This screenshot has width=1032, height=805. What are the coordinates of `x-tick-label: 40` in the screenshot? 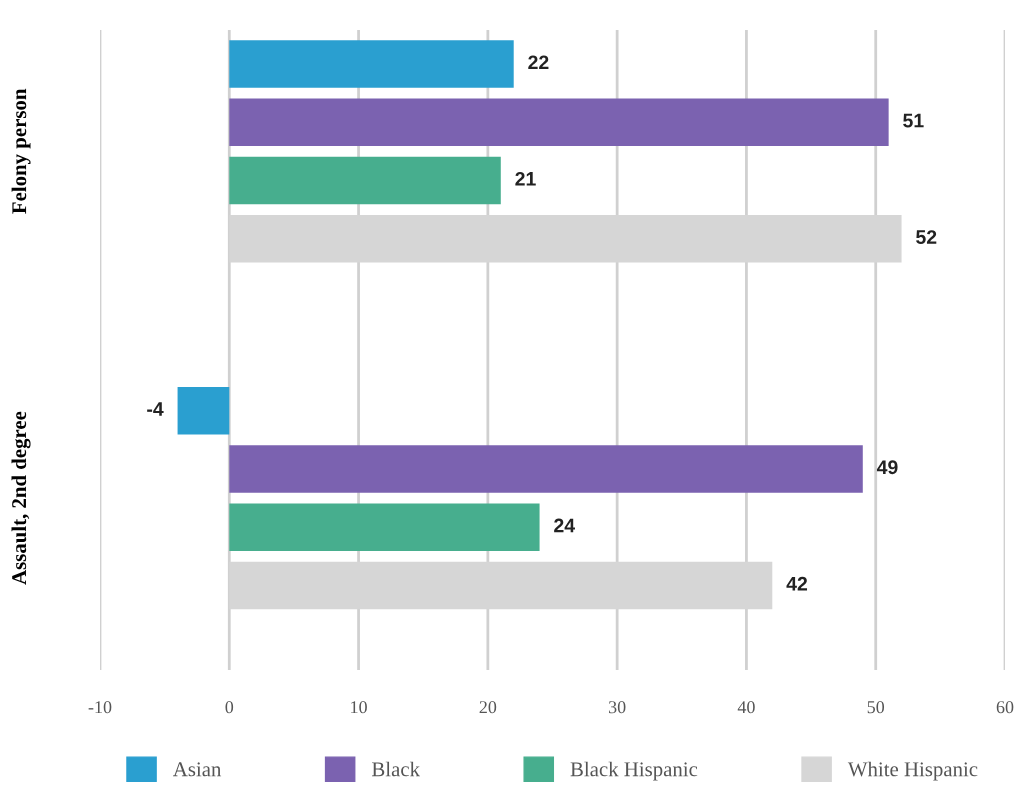 It's located at (746, 707).